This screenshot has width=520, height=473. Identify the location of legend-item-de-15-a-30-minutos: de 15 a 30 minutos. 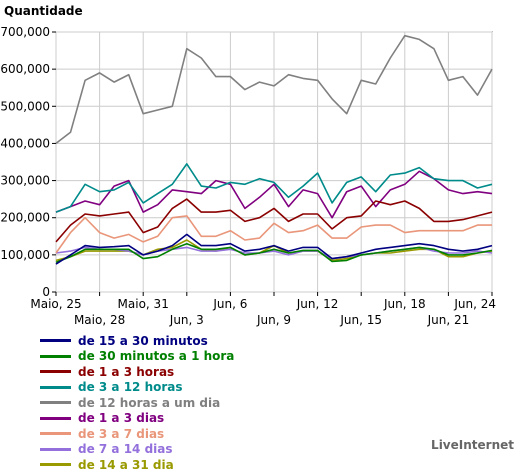
(137, 341).